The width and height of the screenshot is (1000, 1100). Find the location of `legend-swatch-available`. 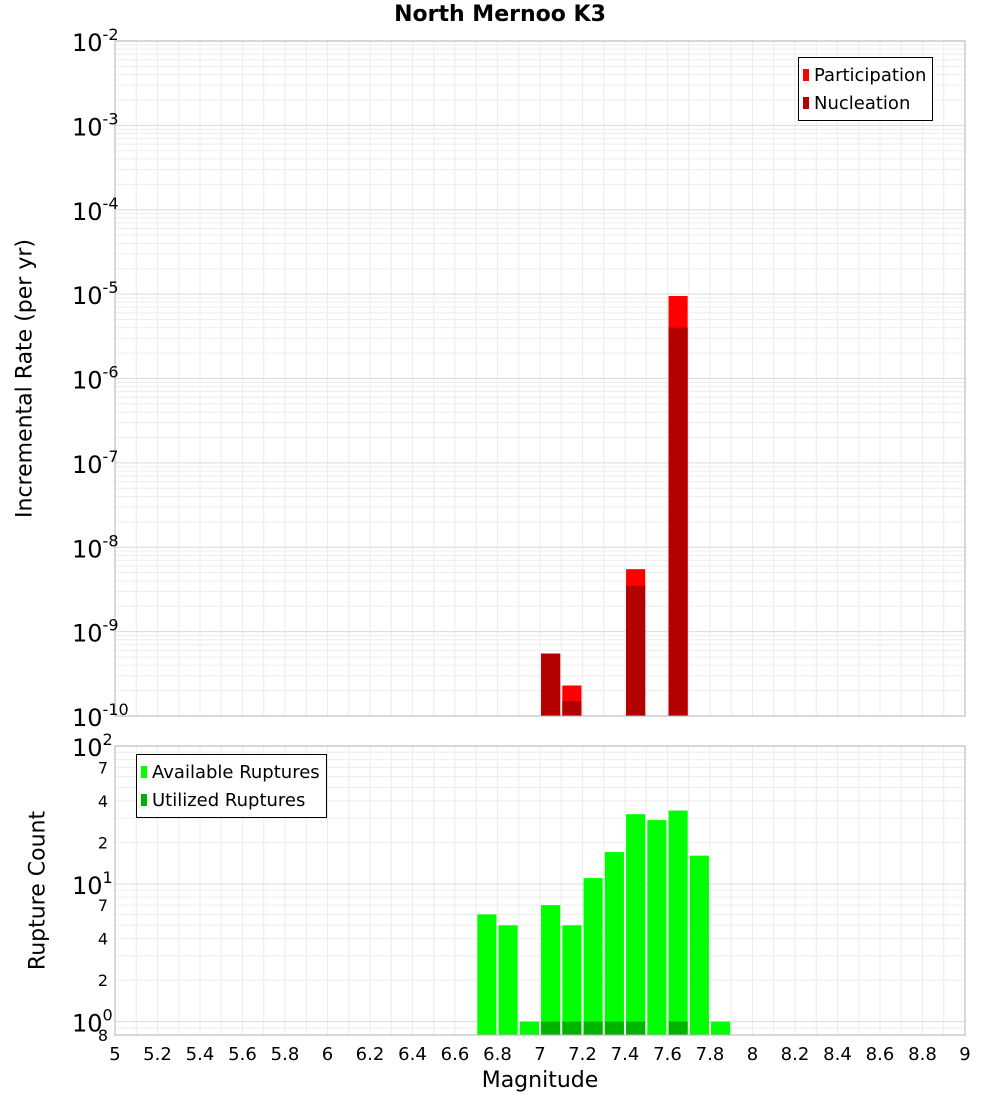

legend-swatch-available is located at coordinates (144, 772).